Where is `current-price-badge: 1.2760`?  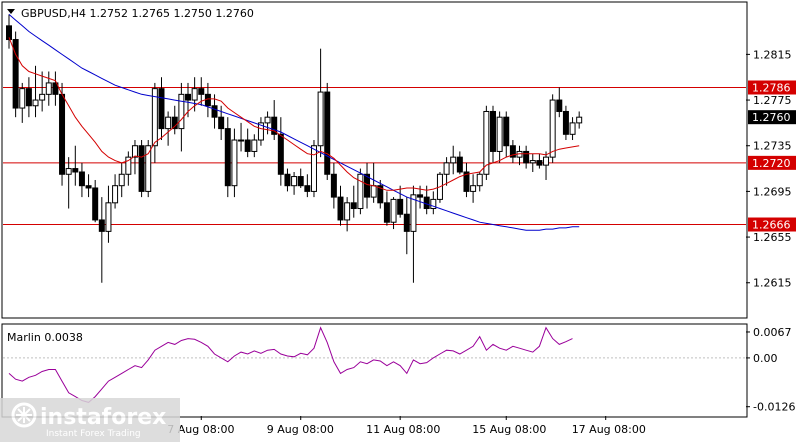
current-price-badge: 1.2760 is located at coordinates (772, 117).